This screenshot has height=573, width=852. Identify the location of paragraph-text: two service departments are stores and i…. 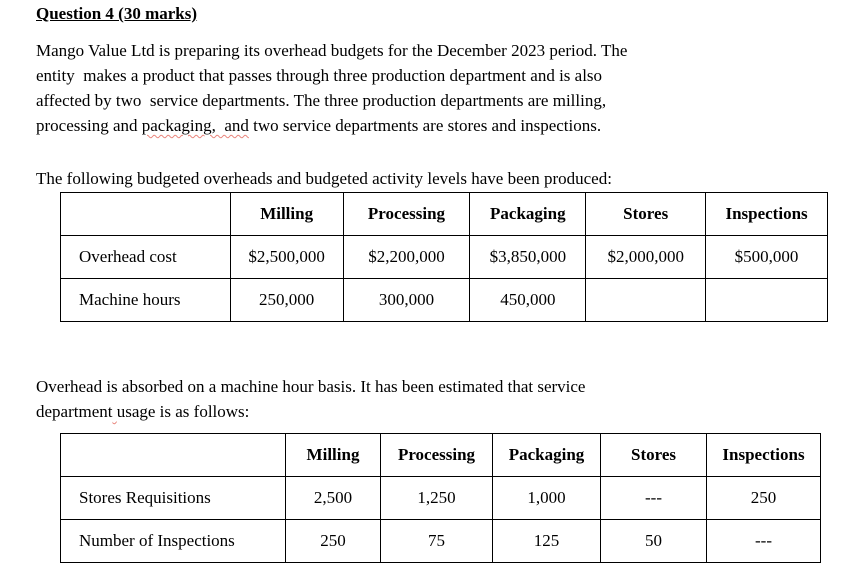
(425, 125).